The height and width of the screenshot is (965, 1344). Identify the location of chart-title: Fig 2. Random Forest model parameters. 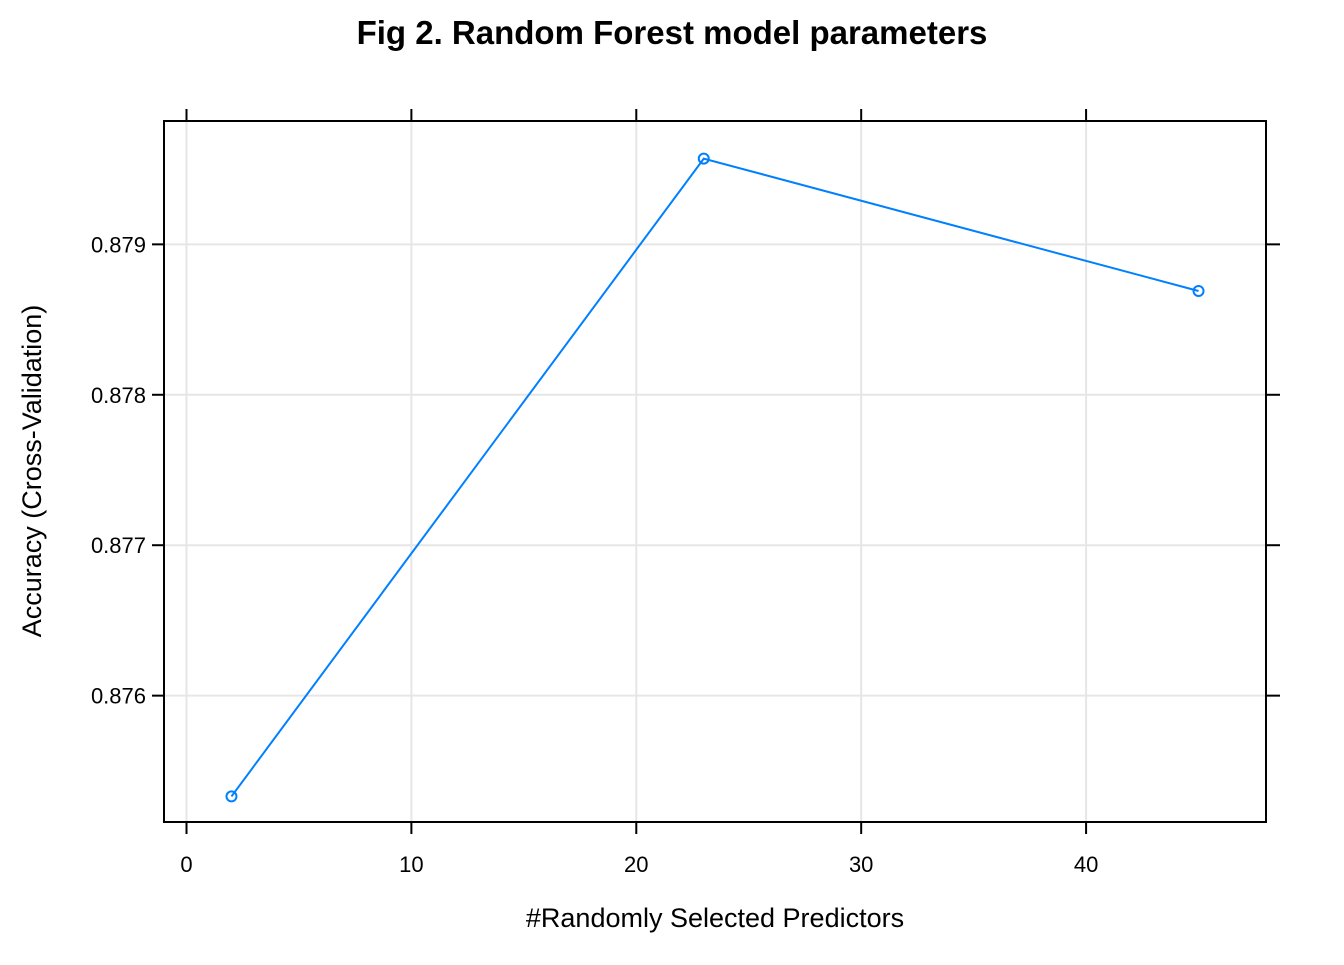
(672, 32).